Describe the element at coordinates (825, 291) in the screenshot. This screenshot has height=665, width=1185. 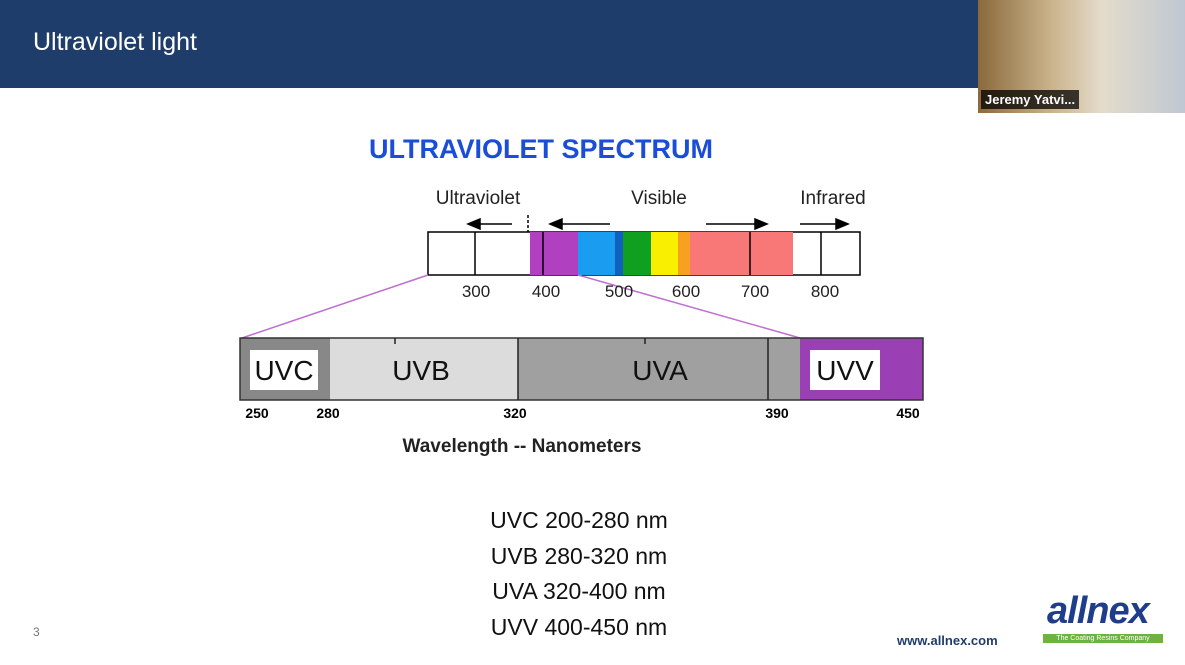
I see `spectrum-tick: 800` at that location.